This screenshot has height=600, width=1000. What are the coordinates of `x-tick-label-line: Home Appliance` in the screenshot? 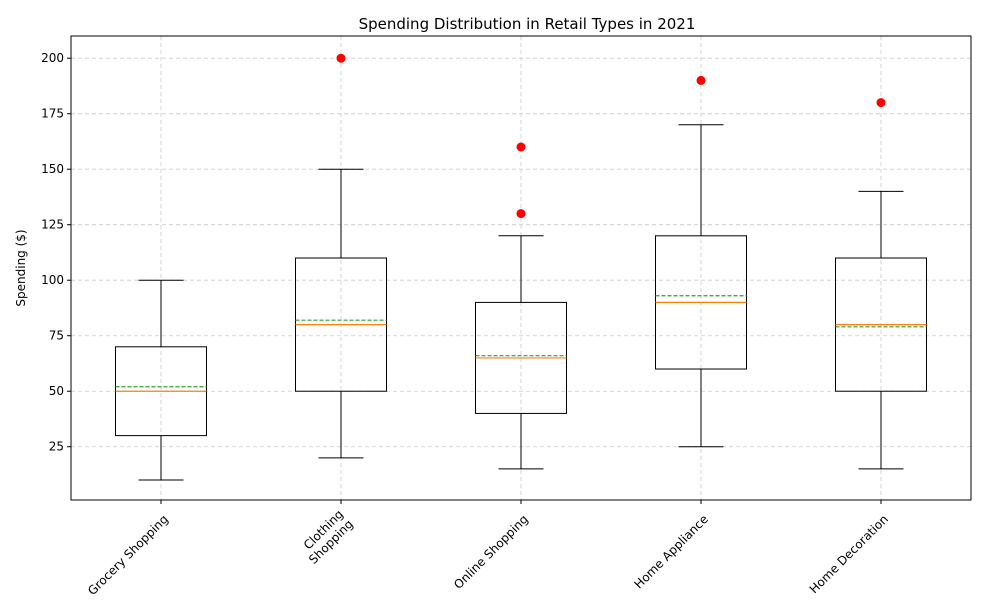 It's located at (671, 551).